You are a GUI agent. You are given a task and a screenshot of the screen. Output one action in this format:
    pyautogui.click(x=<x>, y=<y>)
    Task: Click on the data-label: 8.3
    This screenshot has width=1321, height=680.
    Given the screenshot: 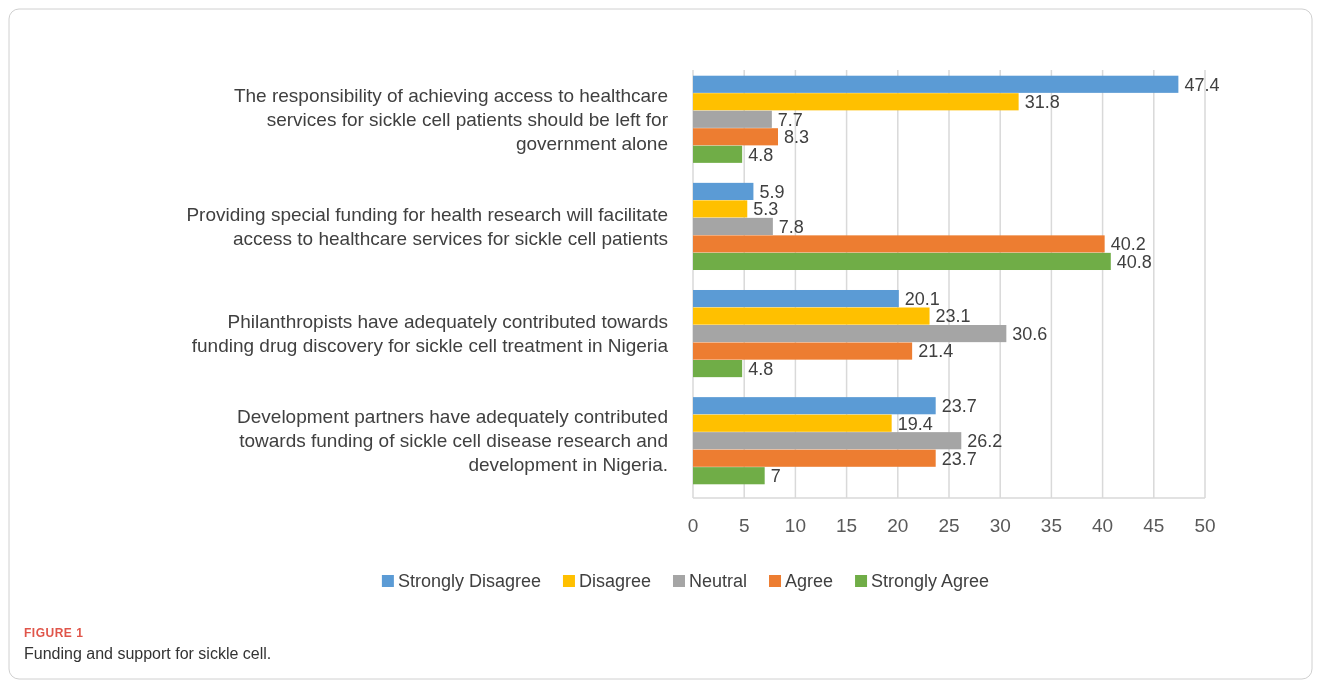 What is the action you would take?
    pyautogui.click(x=796, y=137)
    